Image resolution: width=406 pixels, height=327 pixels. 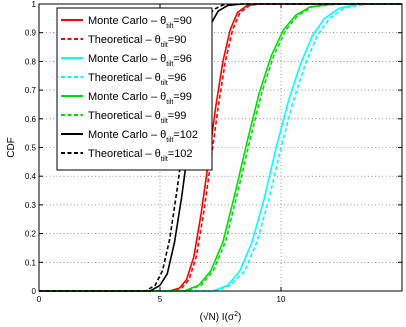 I want to click on legend-entry: Theoretical – θtilt=96, so click(x=137, y=79).